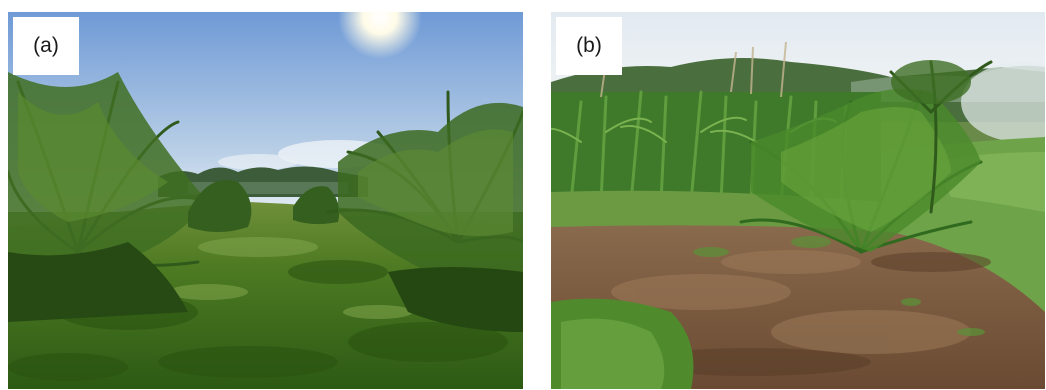  Describe the element at coordinates (46, 46) in the screenshot. I see `panel-label-a: (a)` at that location.